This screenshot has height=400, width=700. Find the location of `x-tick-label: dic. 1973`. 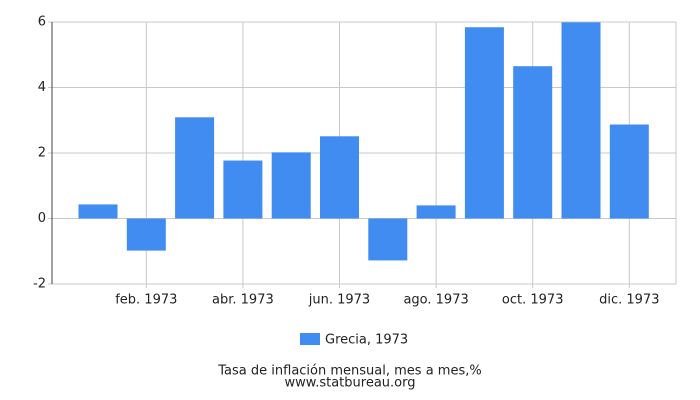

x-tick-label: dic. 1973 is located at coordinates (629, 300).